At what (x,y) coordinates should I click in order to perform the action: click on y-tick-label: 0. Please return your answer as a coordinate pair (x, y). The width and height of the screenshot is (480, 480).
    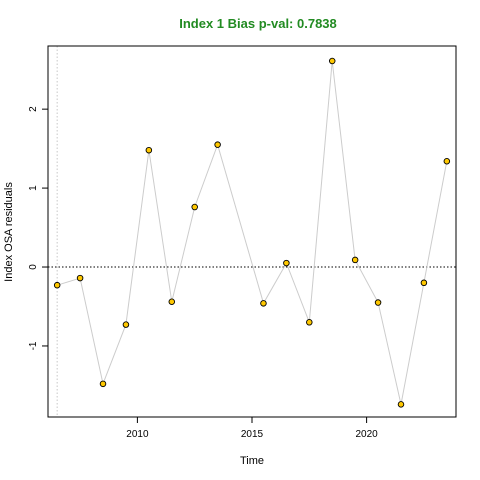
    Looking at the image, I should click on (33, 267).